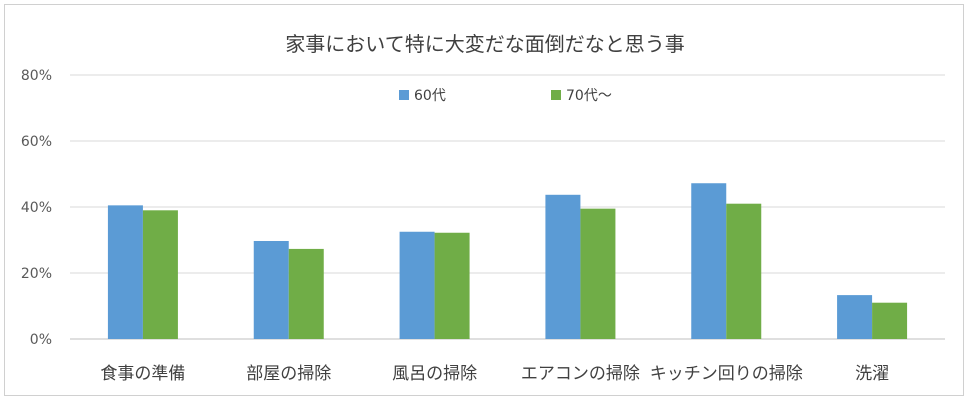 The image size is (970, 403). Describe the element at coordinates (142, 374) in the screenshot. I see `x-category-label: 食事の準備` at that location.